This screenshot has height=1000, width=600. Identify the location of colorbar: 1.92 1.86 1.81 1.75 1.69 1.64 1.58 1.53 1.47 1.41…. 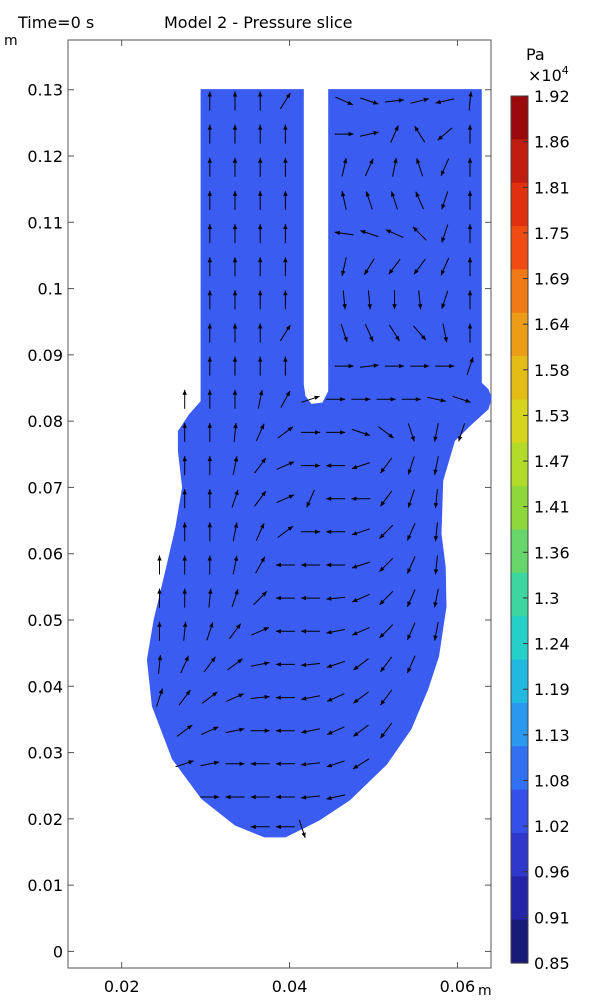
(540, 530).